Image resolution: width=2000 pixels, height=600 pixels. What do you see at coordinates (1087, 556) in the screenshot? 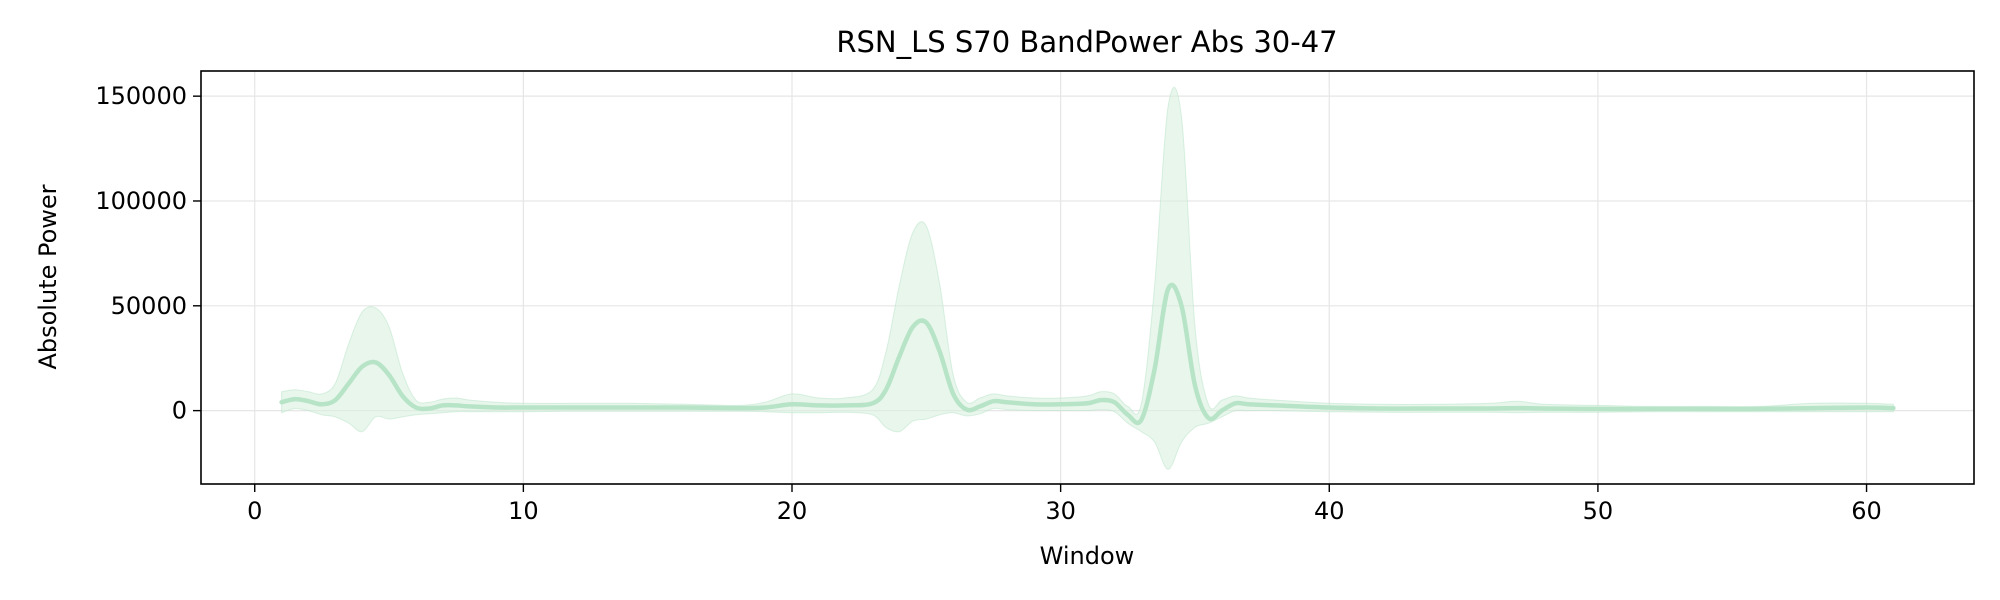
I see `x-axis-label: Window` at bounding box center [1087, 556].